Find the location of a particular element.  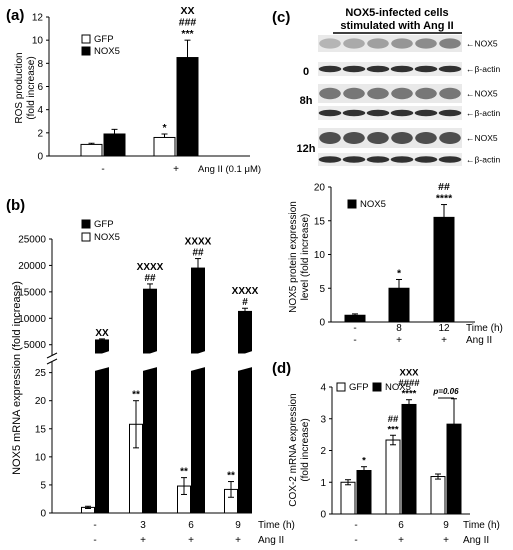

annotation-2: XX is located at coordinates (187, 11).